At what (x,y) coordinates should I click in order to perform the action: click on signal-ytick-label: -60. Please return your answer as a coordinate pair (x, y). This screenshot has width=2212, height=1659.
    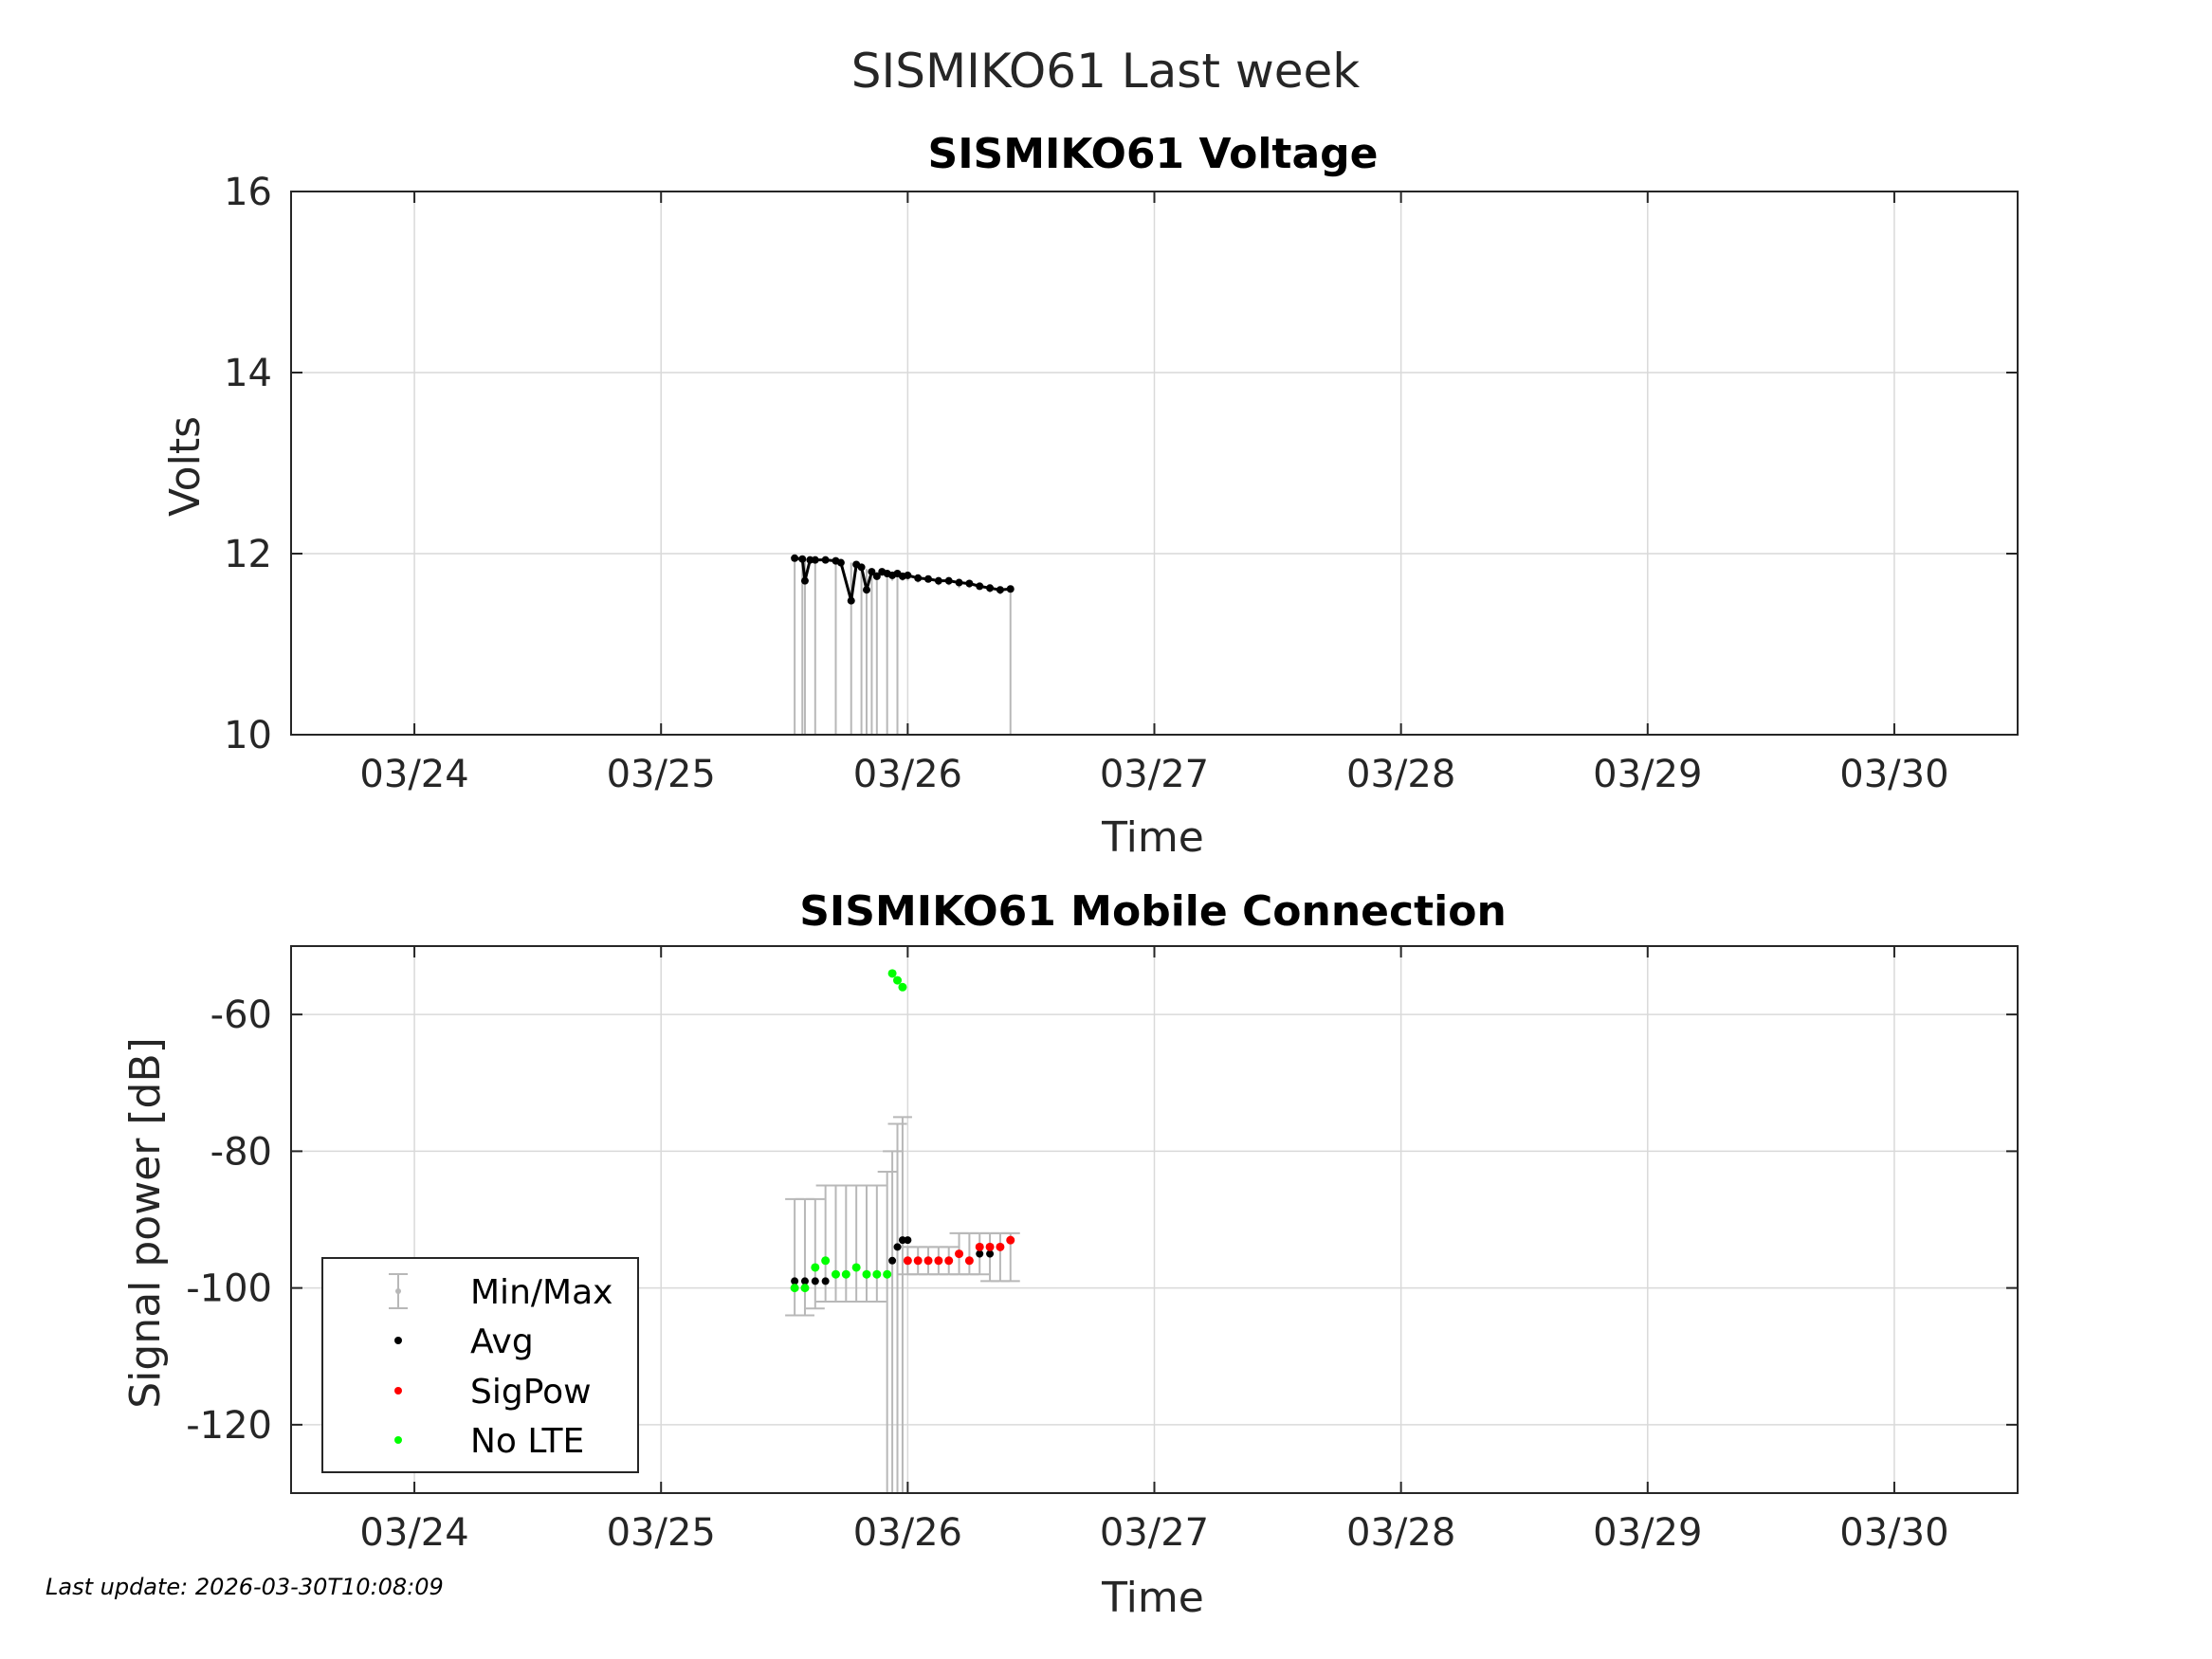
    Looking at the image, I should click on (241, 1015).